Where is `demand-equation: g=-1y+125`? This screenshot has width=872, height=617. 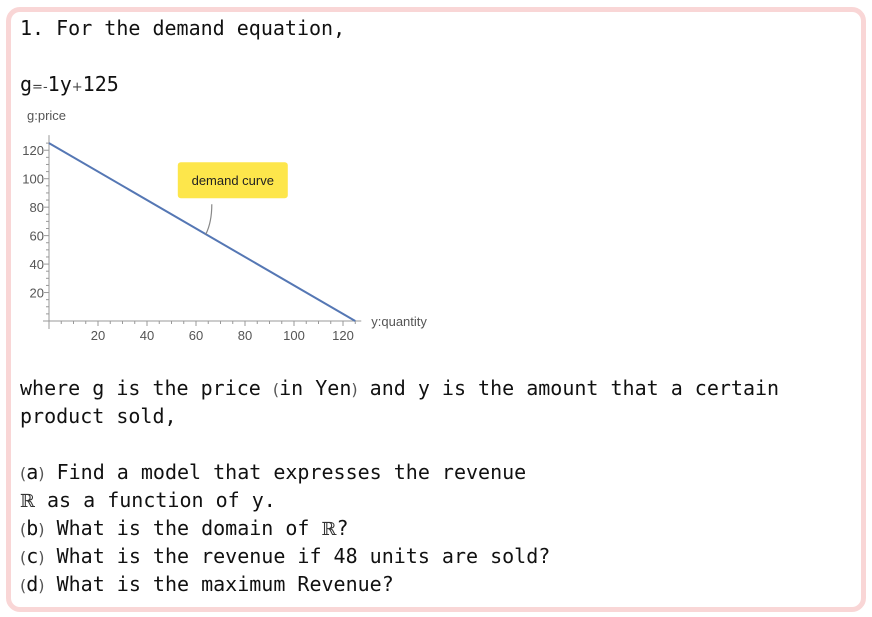 demand-equation: g=-1y+125 is located at coordinates (69, 84).